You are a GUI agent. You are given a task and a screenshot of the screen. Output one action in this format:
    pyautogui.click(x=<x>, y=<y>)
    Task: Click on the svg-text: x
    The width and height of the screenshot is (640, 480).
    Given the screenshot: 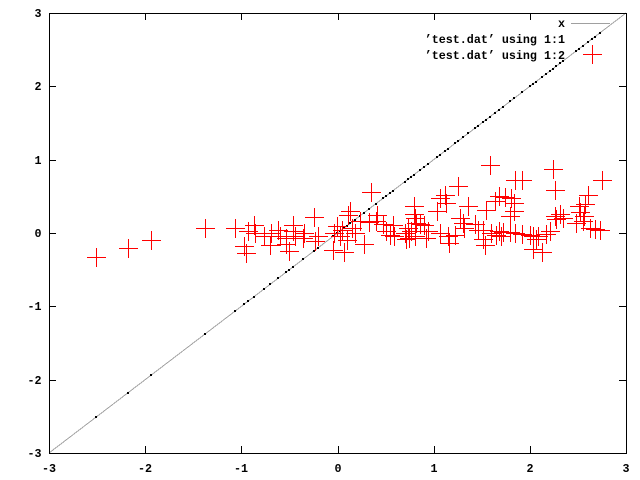 What is the action you would take?
    pyautogui.click(x=561, y=24)
    